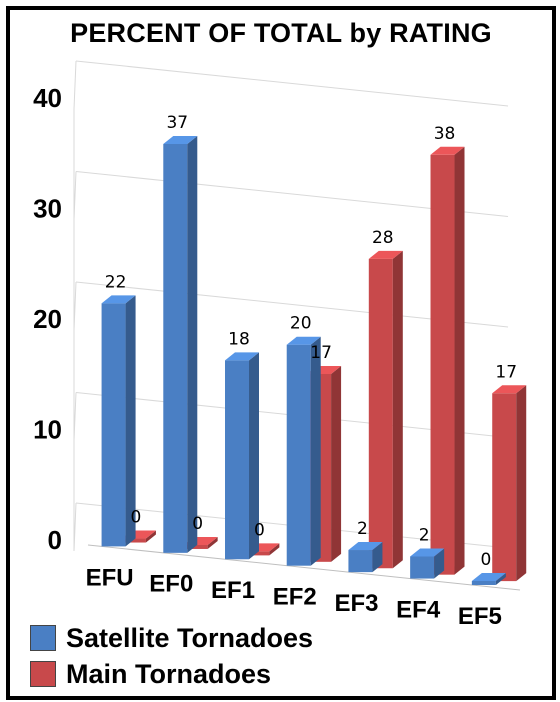 The height and width of the screenshot is (702, 560). Describe the element at coordinates (47, 430) in the screenshot. I see `y-tick-label: 10` at that location.